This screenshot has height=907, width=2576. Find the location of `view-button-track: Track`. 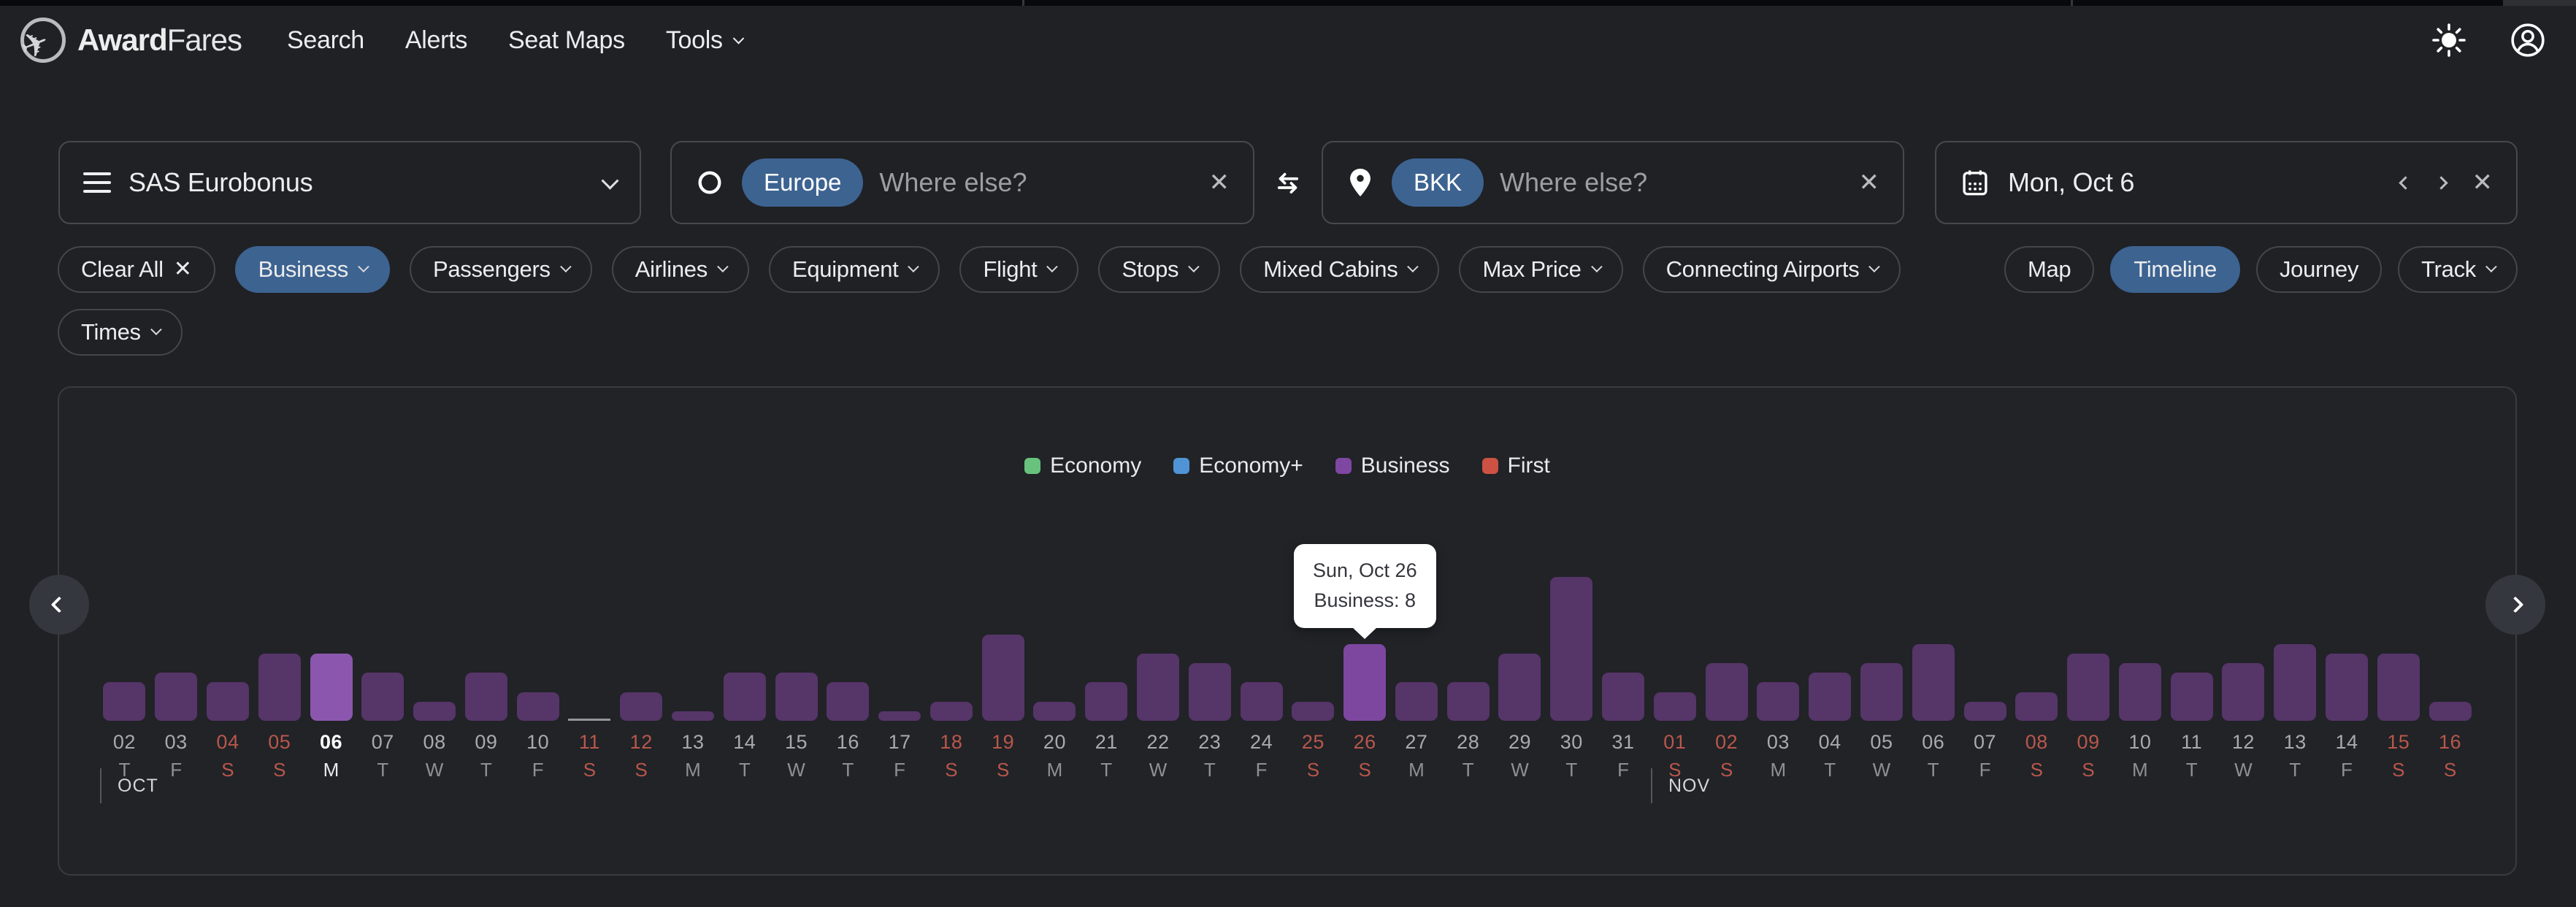

view-button-track: Track is located at coordinates (2458, 269).